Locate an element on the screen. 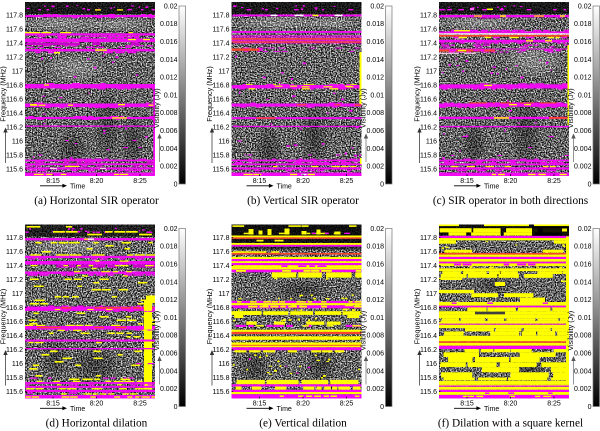  svg-text: (b) Vertical SIR operator is located at coordinates (303, 201).